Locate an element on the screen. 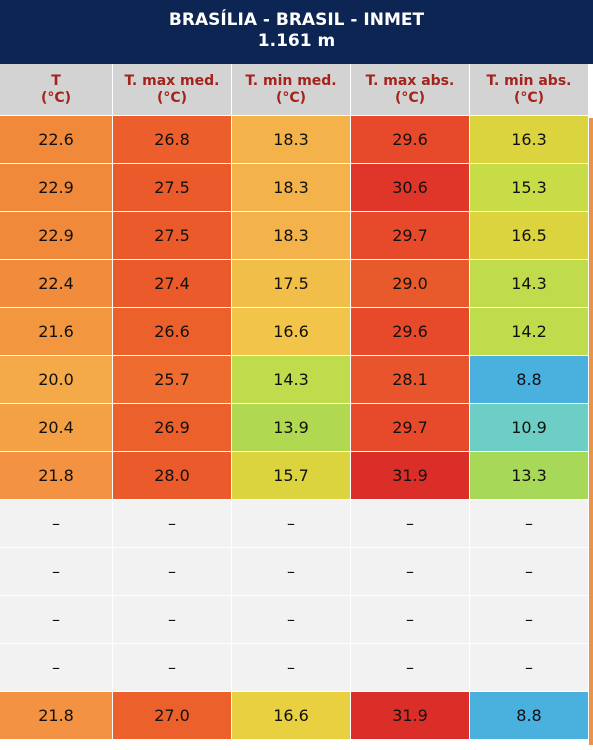  column-header: T. min med. (°C) is located at coordinates (291, 90).